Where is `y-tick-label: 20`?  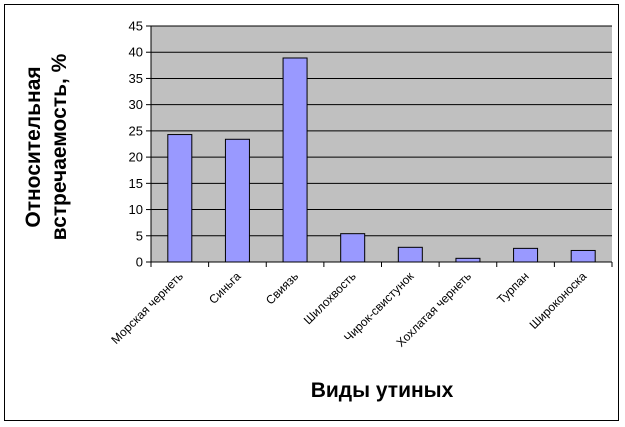
y-tick-label: 20 is located at coordinates (136, 157).